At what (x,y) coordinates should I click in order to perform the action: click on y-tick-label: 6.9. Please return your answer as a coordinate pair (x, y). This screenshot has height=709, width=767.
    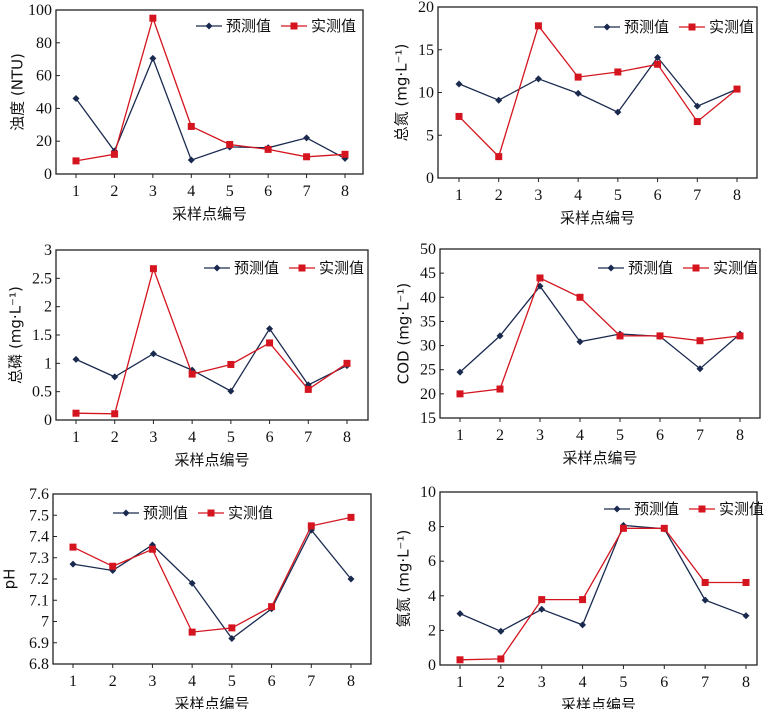
    Looking at the image, I should click on (39, 643).